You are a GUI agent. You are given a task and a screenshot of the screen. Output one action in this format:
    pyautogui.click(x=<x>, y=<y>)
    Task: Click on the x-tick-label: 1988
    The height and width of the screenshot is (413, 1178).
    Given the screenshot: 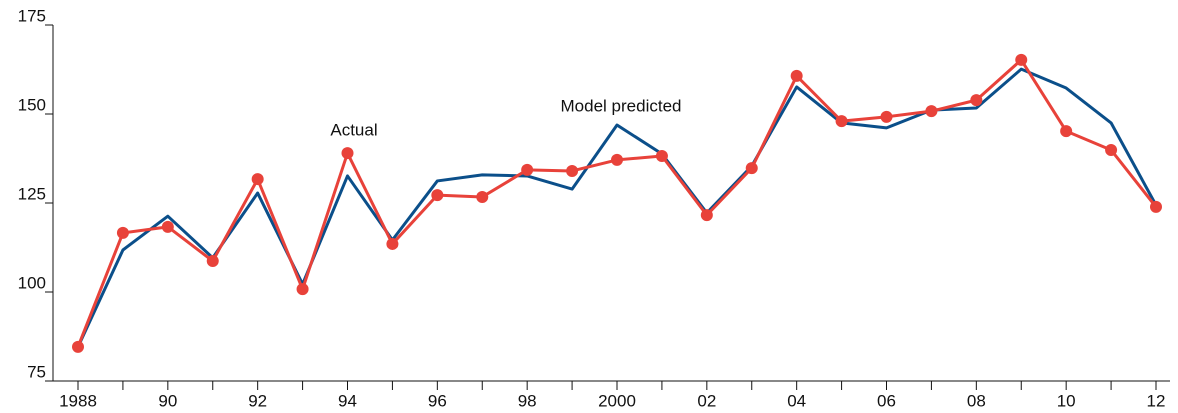 What is the action you would take?
    pyautogui.click(x=78, y=400)
    